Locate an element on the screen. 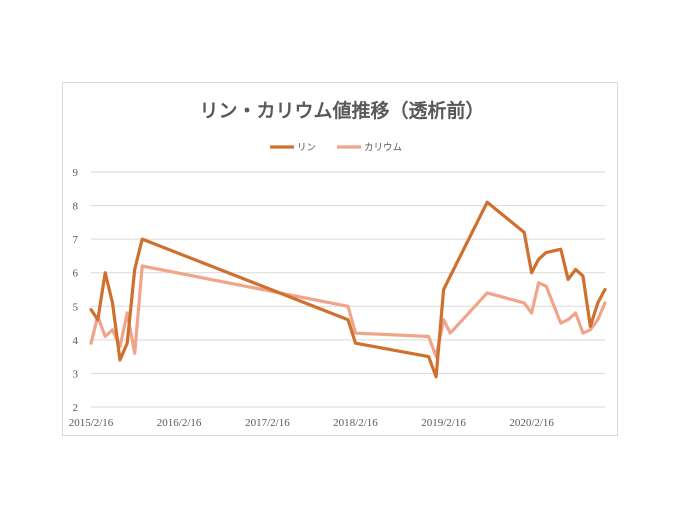  x-tick-label: 2018/2/16 is located at coordinates (355, 423).